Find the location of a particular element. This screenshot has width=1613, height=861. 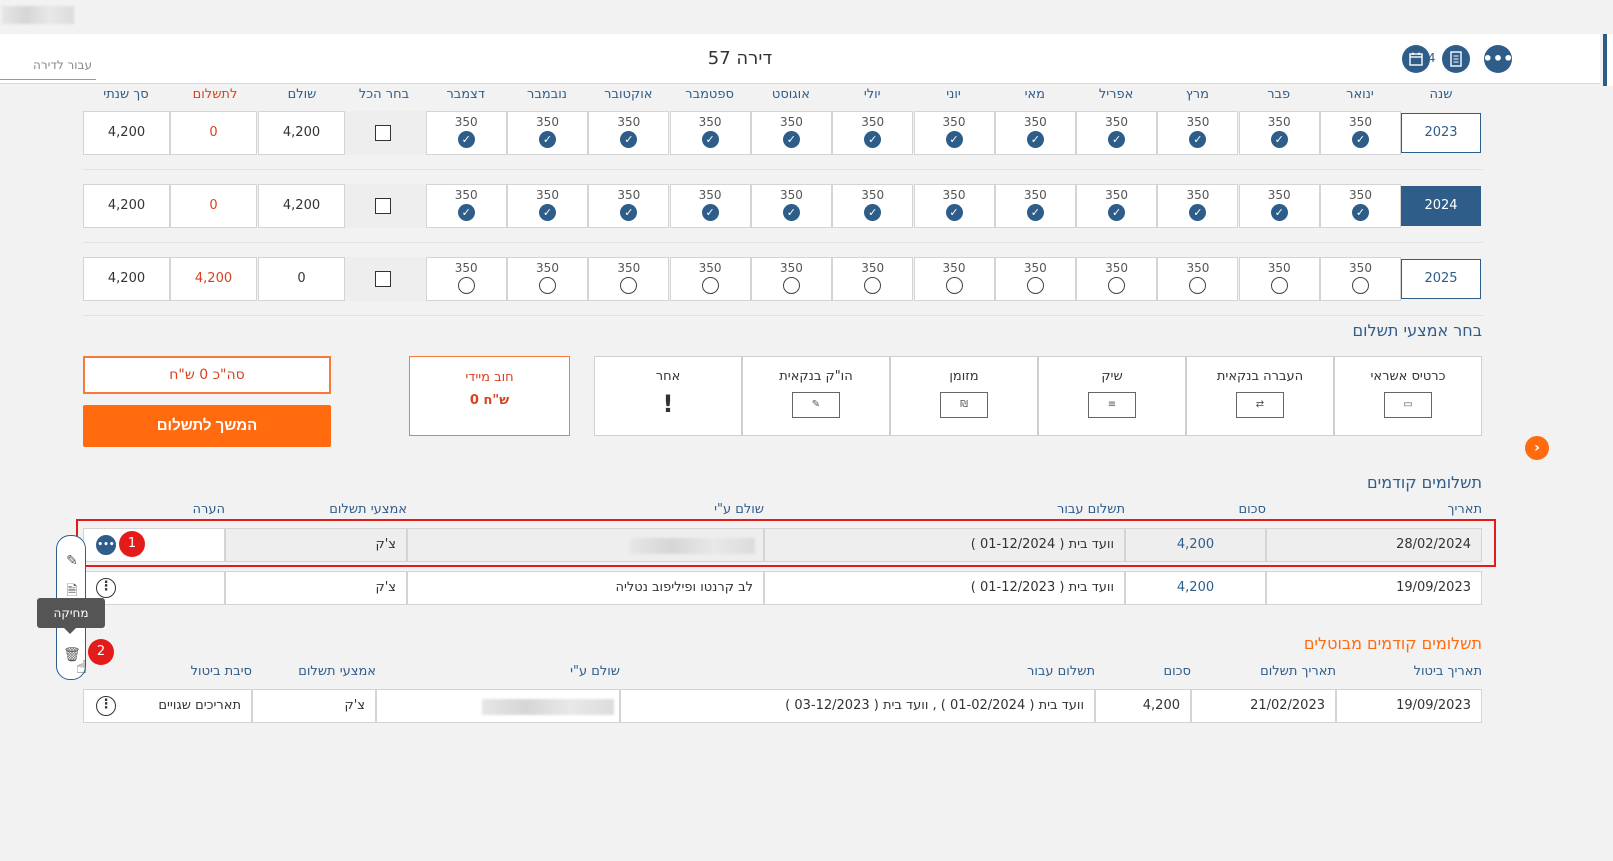

cp-row1-actions-button: ⋮ is located at coordinates (106, 706).